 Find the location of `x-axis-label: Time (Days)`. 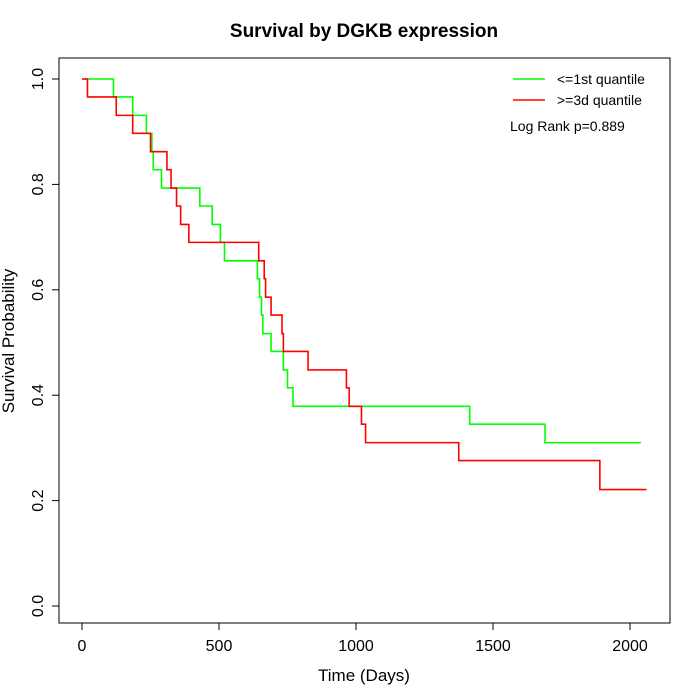

x-axis-label: Time (Days) is located at coordinates (364, 675).